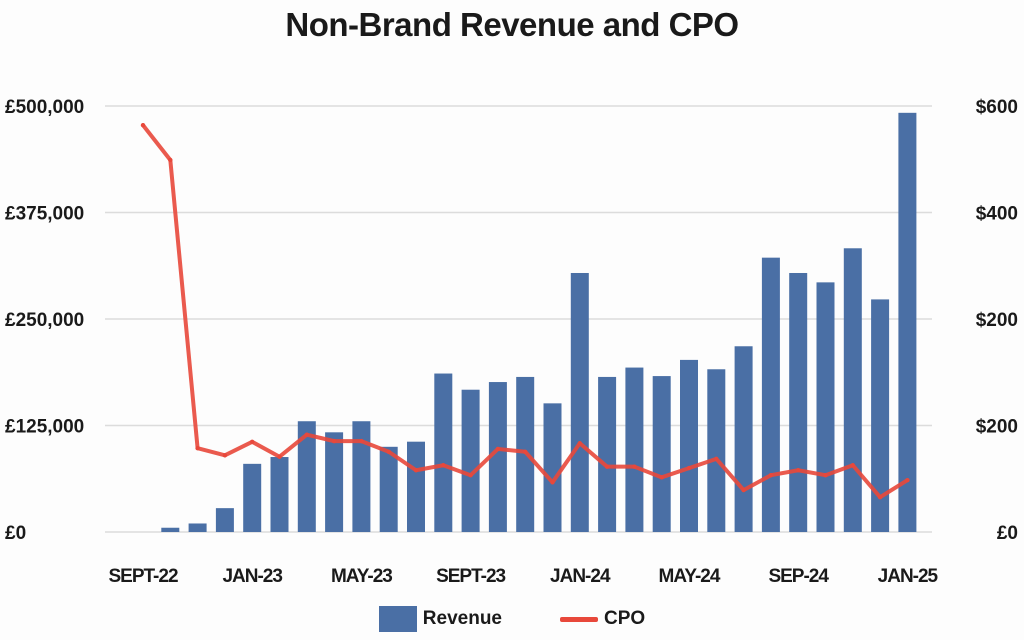  Describe the element at coordinates (512, 24) in the screenshot. I see `chart-title: Non-Brand Revenue and CPO` at that location.